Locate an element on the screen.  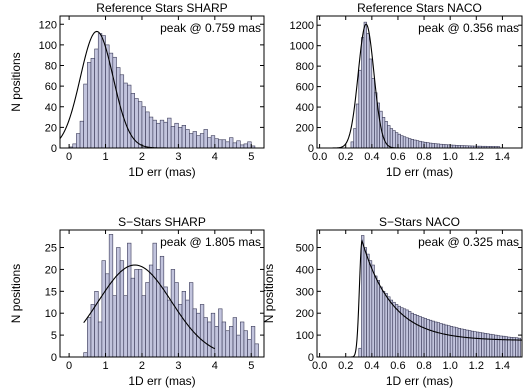
x-tick-label: 2 is located at coordinates (142, 157).